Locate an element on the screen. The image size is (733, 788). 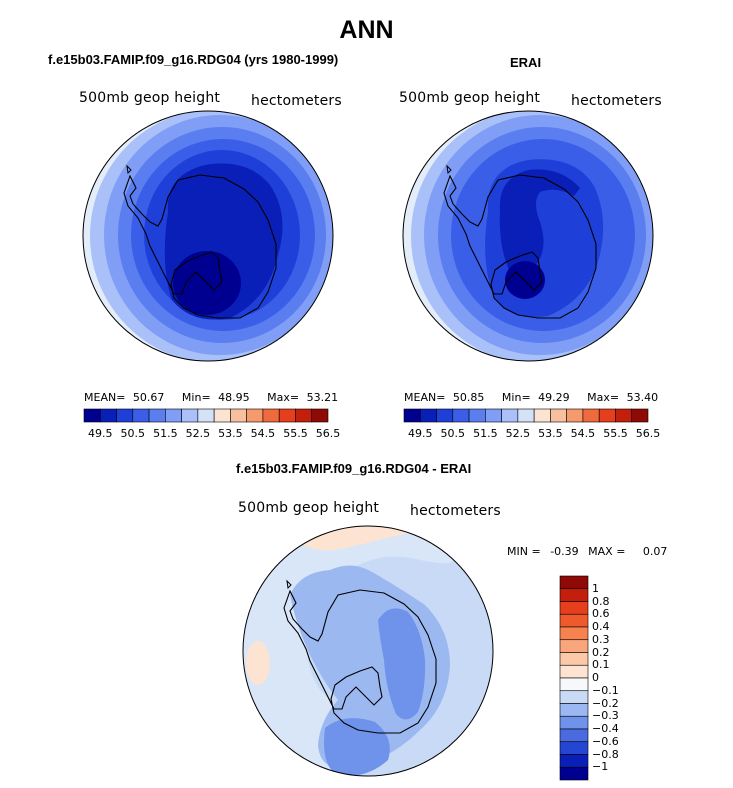
figure-title: ANN is located at coordinates (366, 30).